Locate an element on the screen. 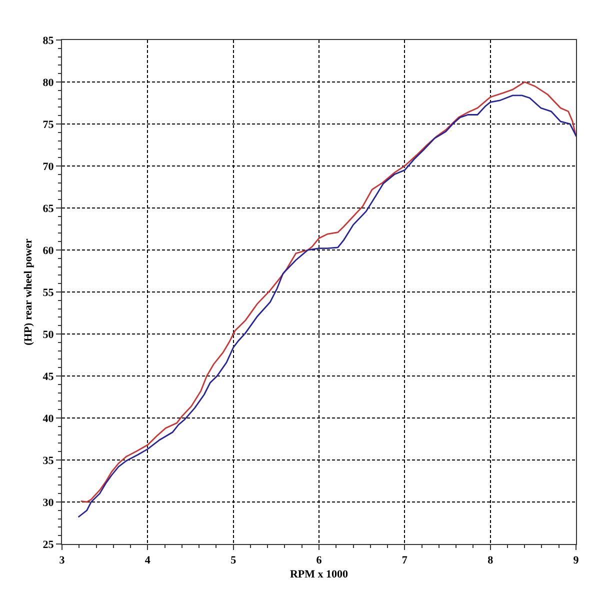 The image size is (600, 600). y-tick-label: 50 is located at coordinates (48, 334).